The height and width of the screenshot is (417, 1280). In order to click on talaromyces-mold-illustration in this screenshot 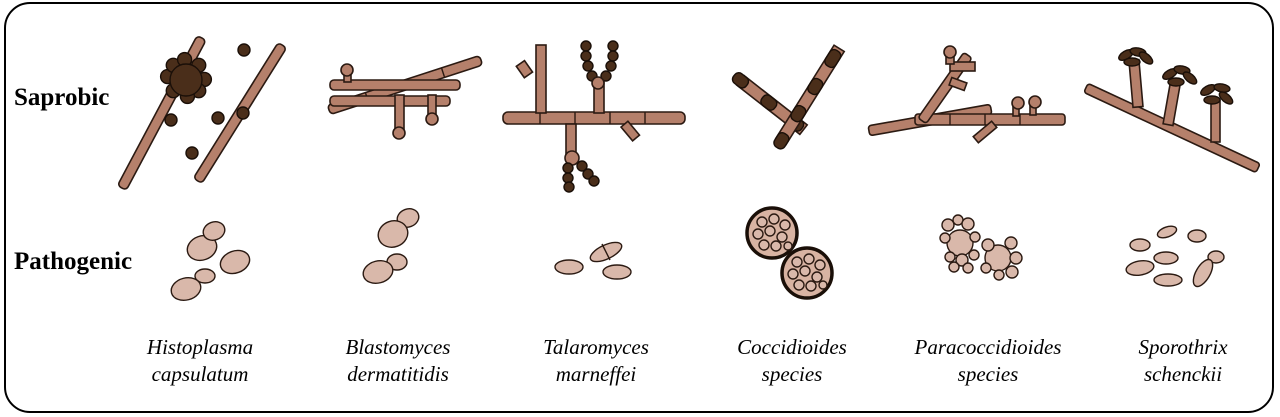, I will do `click(594, 116)`.